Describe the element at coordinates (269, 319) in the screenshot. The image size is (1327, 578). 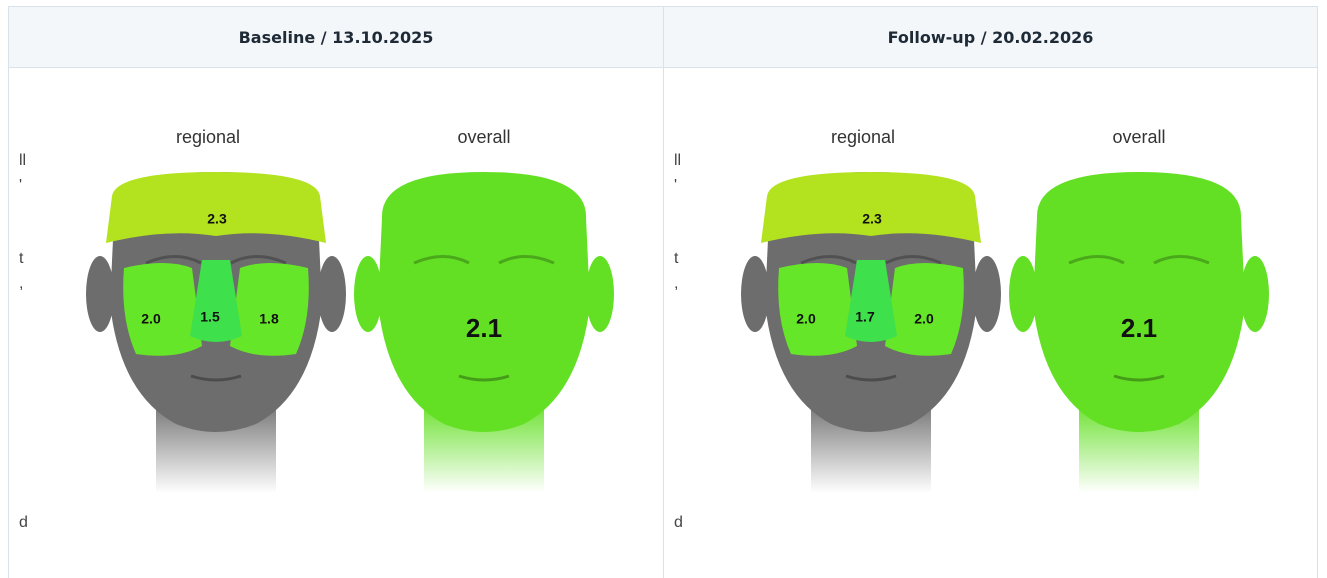
I see `region-score: 1.8` at that location.